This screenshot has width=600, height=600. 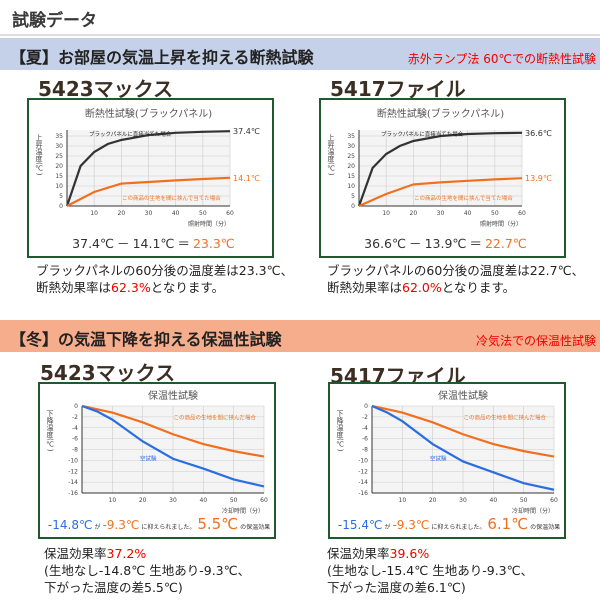 What do you see at coordinates (430, 570) in the screenshot?
I see `desc-line: (生地なし-15.4℃ 生地あり-9.3℃、` at bounding box center [430, 570].